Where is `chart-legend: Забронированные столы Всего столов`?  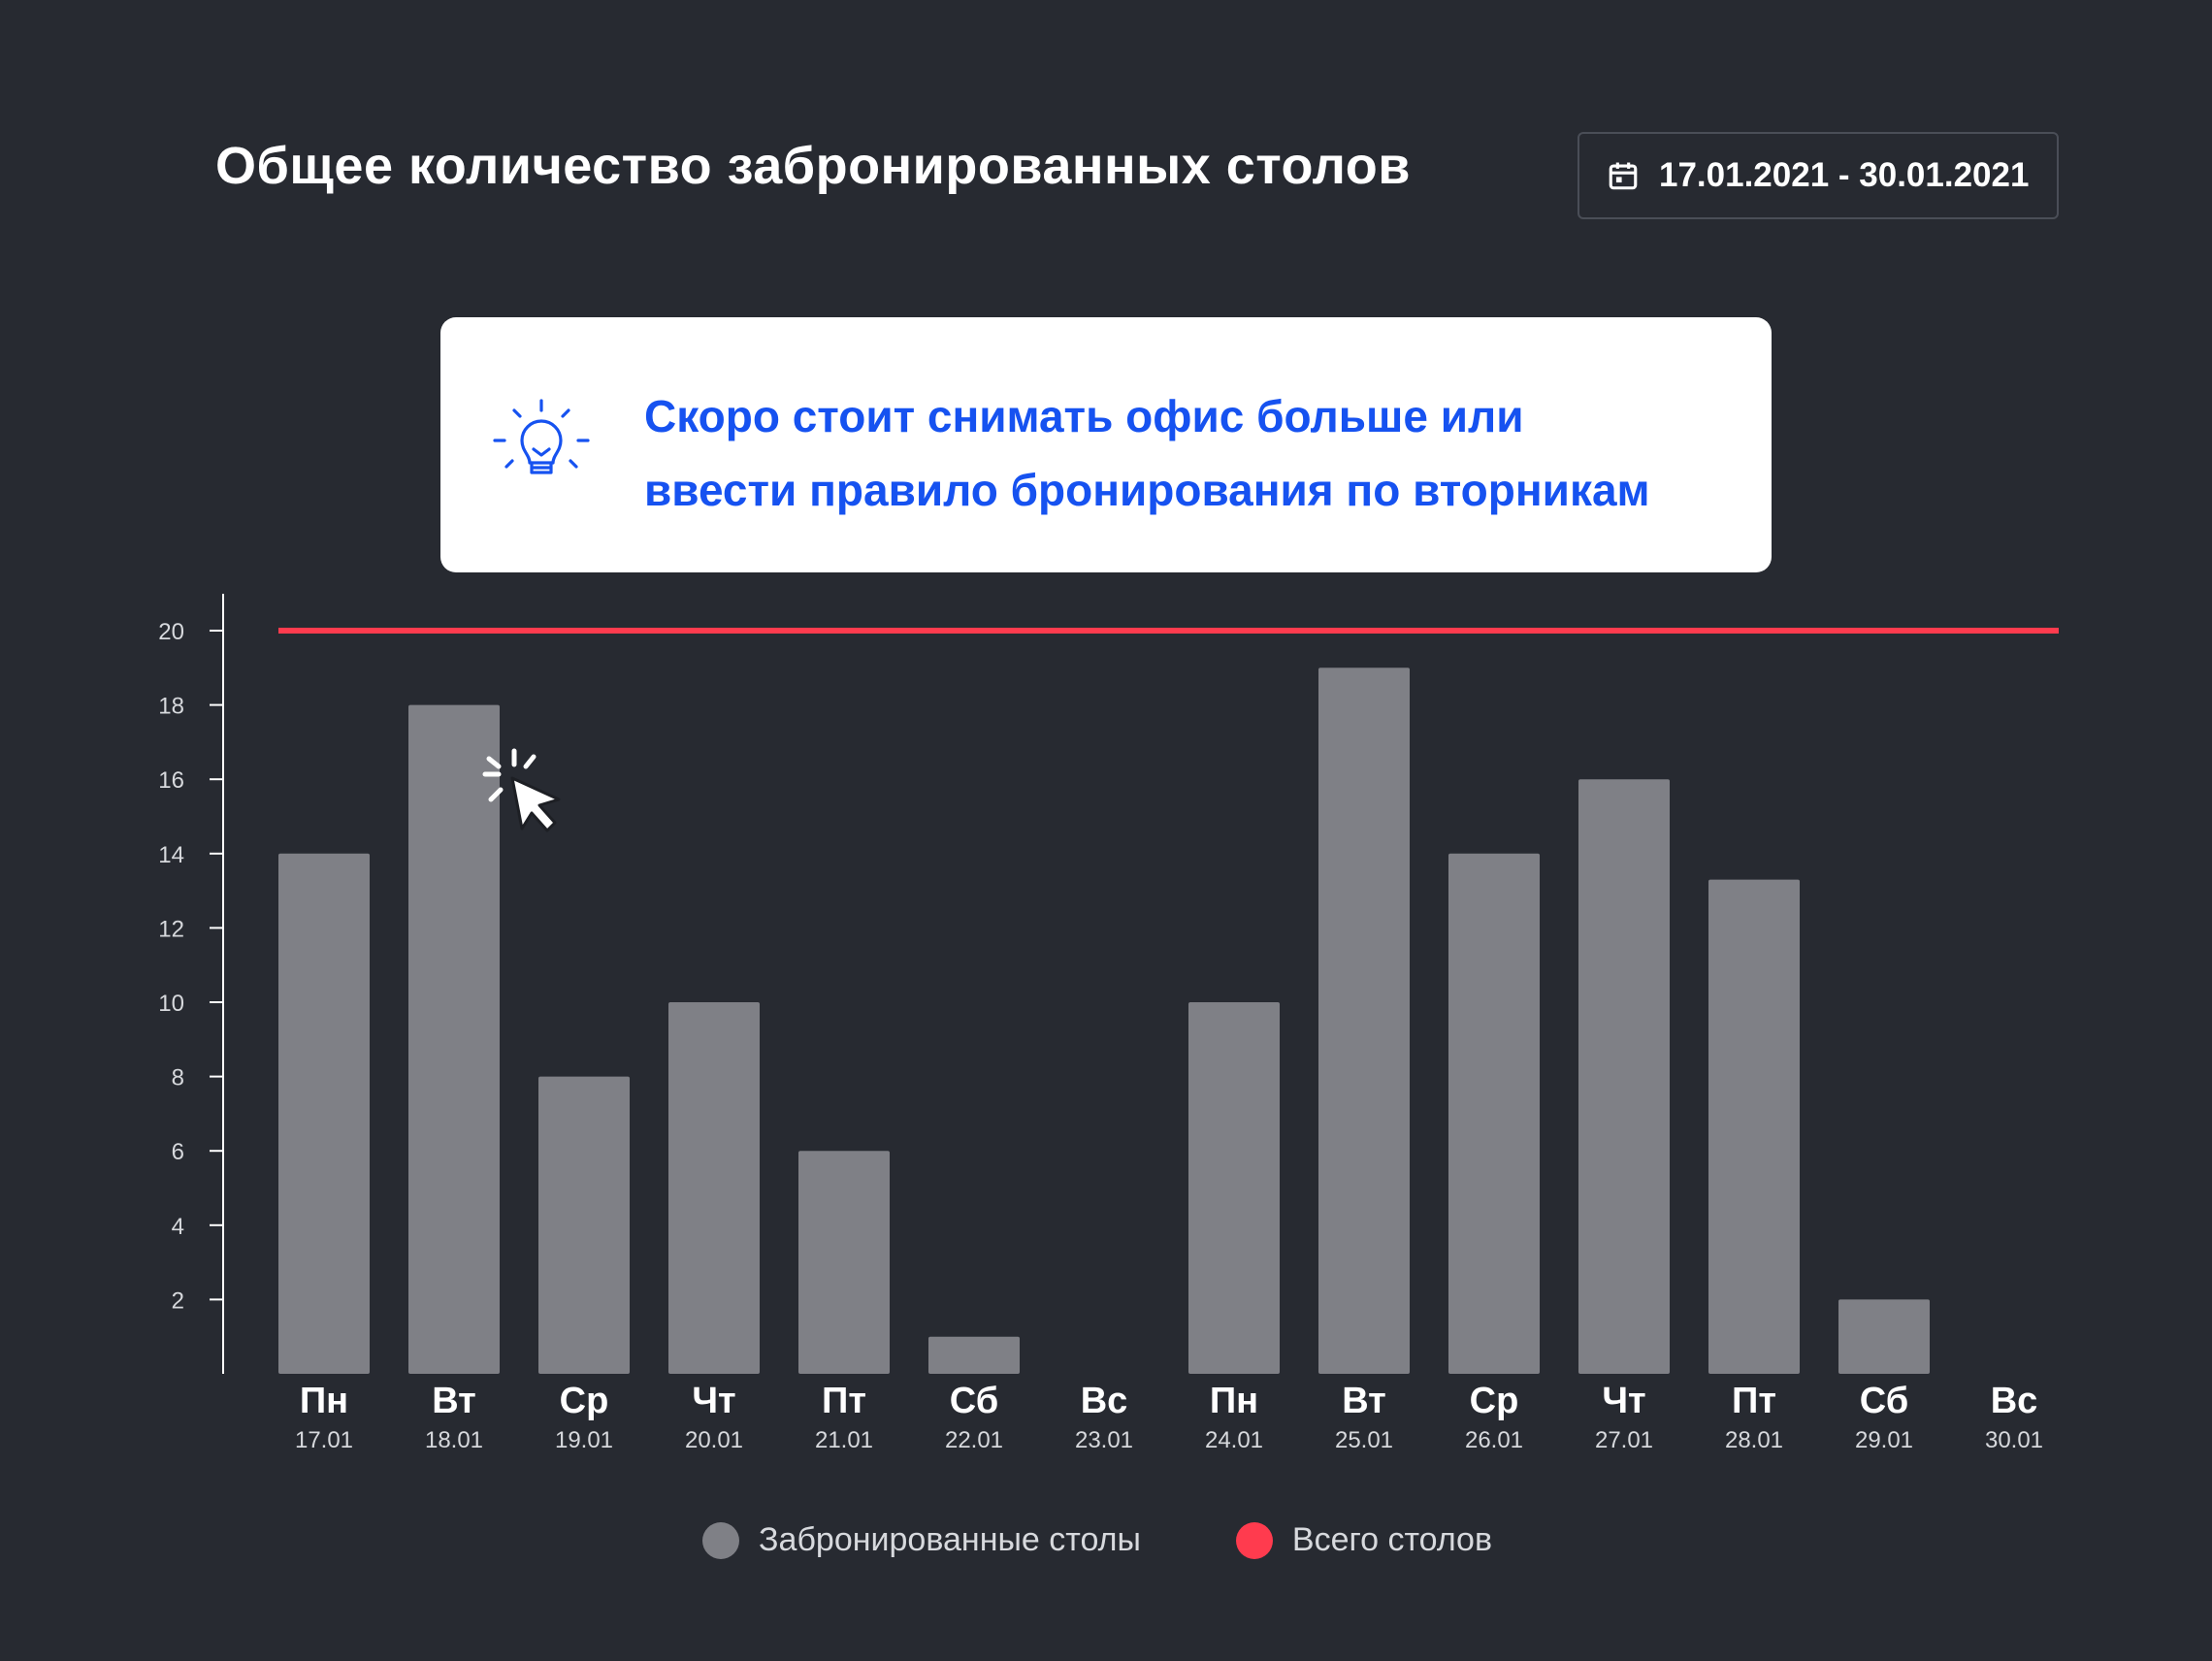 chart-legend: Забронированные столы Всего столов is located at coordinates (1145, 1540).